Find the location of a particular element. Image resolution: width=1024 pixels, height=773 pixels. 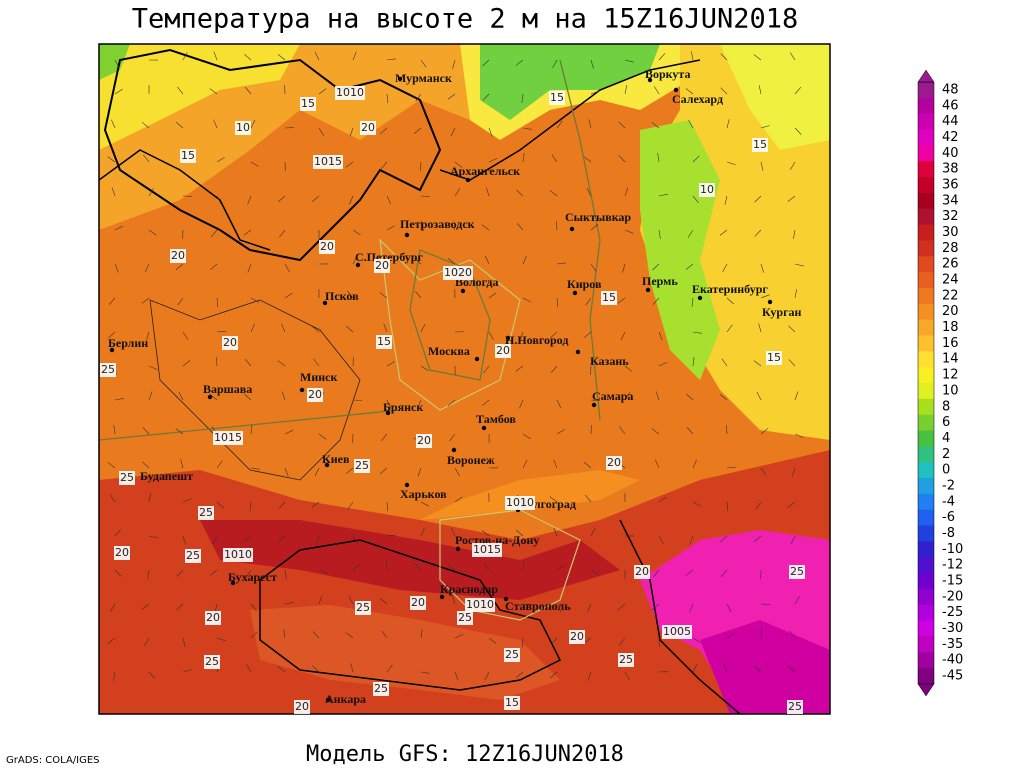

city-label: Воркута is located at coordinates (667, 74).